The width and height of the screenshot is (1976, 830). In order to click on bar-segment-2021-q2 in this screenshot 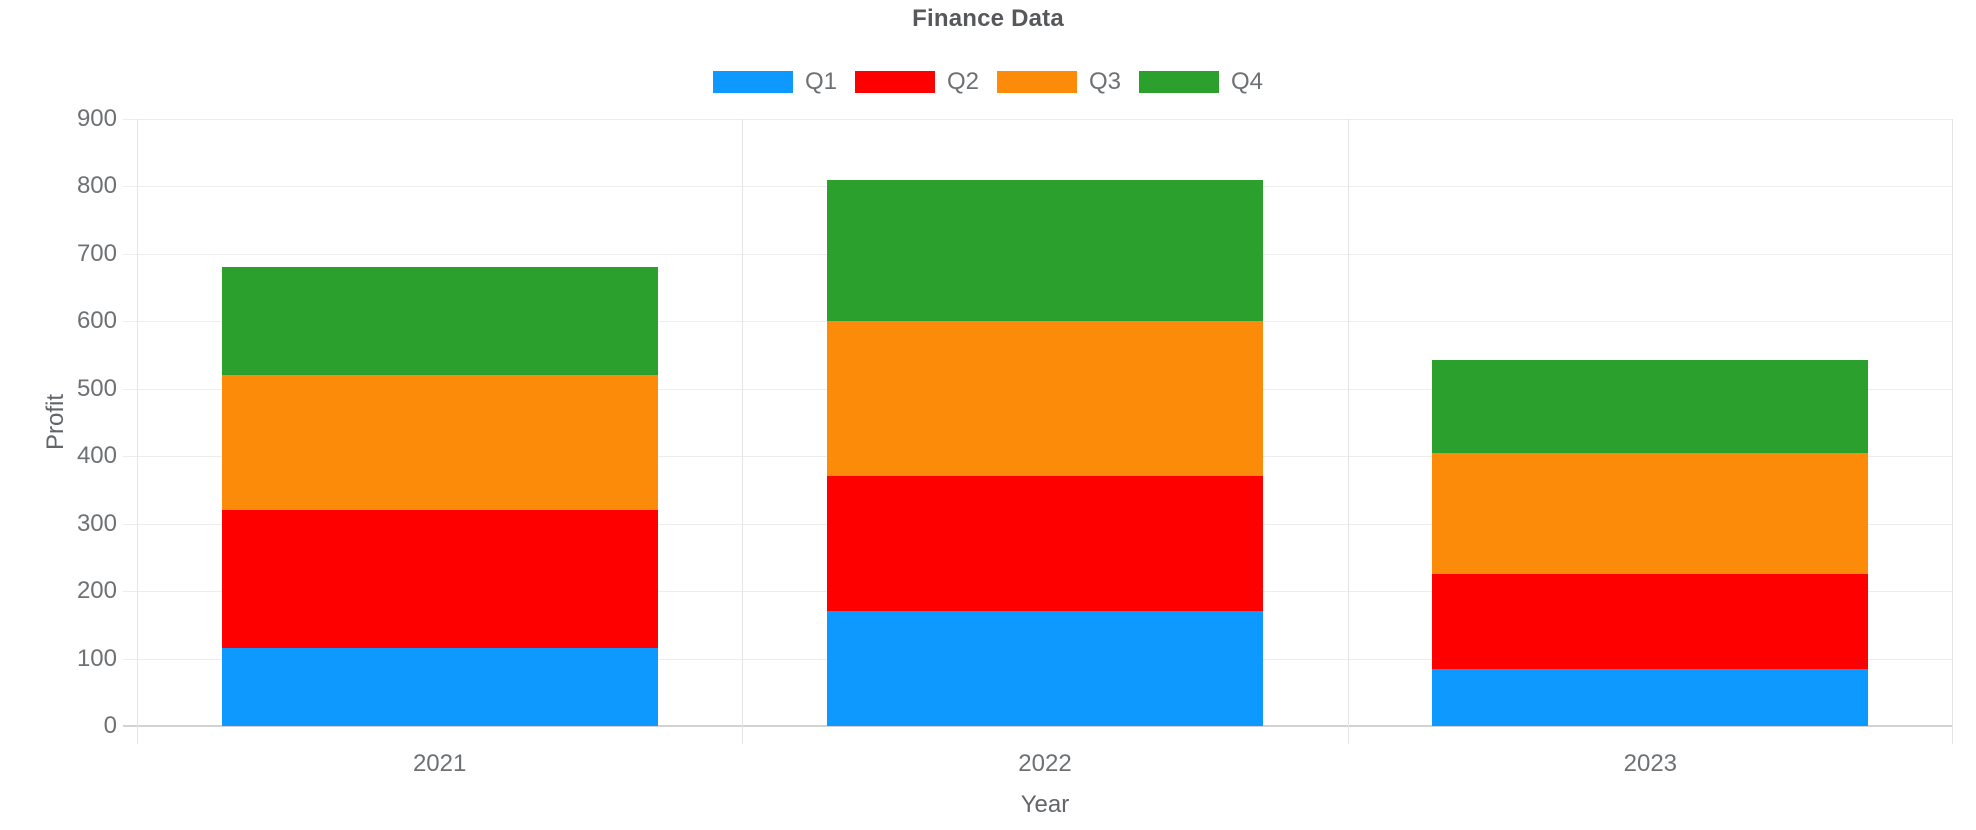, I will do `click(439, 579)`.